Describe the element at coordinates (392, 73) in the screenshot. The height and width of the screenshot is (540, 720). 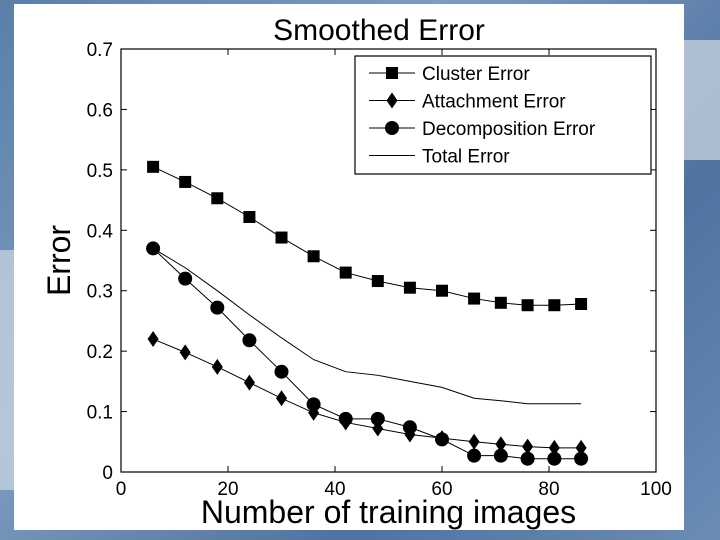
I see `legend-marker-cluster-error` at that location.